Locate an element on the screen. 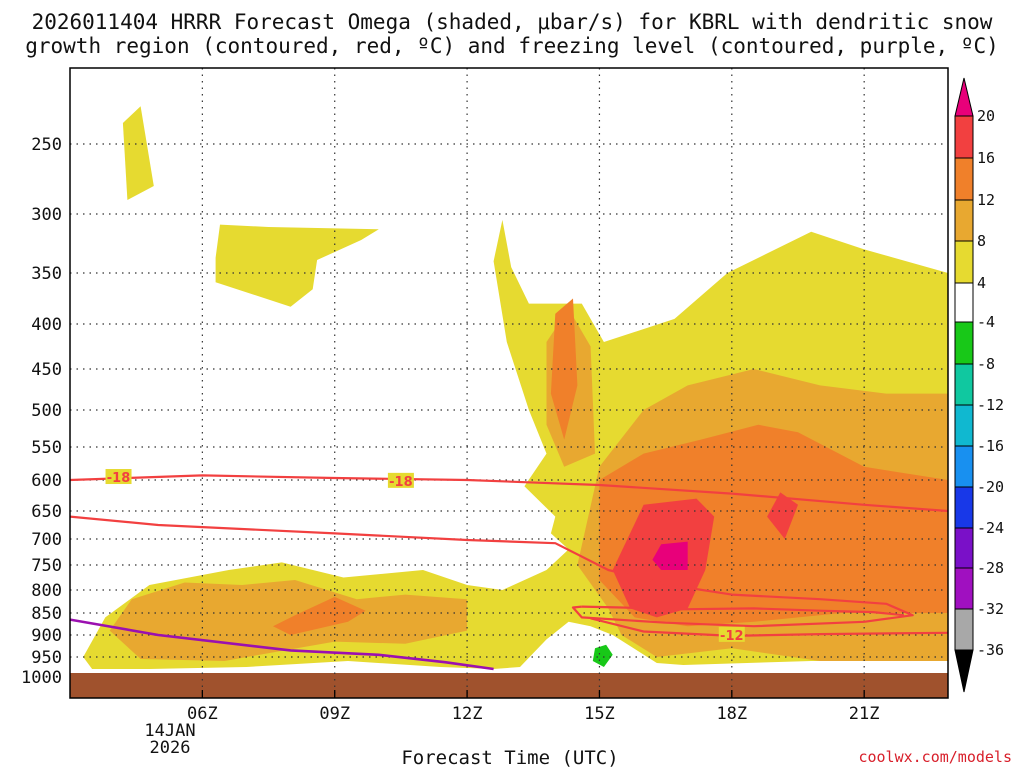  x-tick-21Z: 21Z is located at coordinates (864, 714).